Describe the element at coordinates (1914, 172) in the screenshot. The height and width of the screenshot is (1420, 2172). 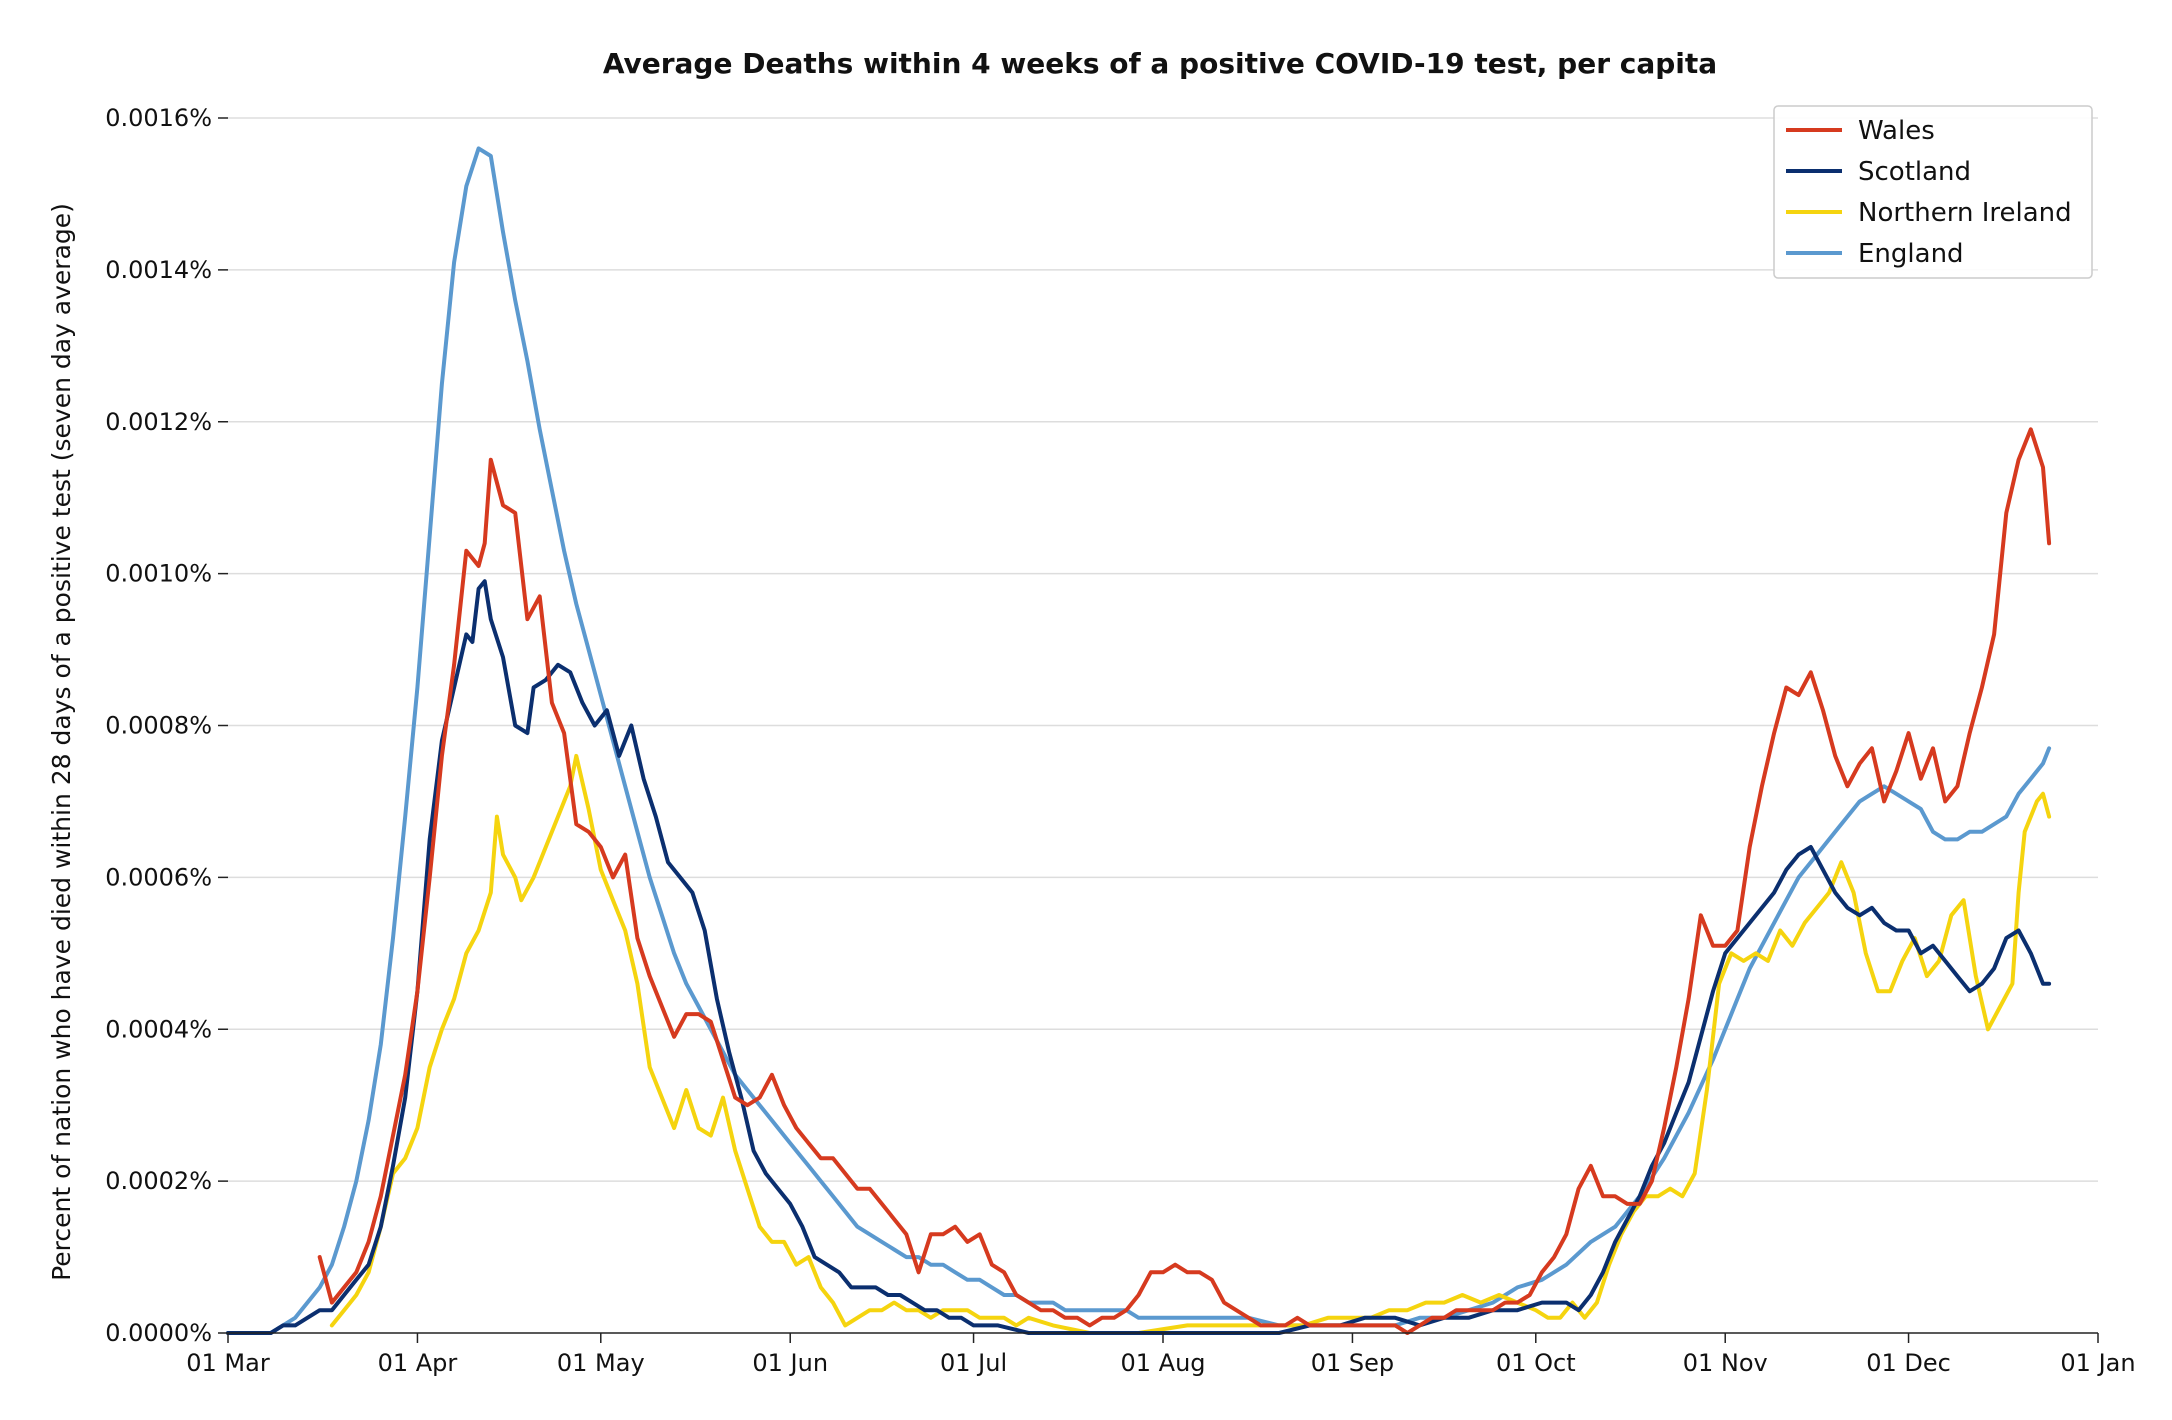
I see `legend-label: Scotland` at that location.